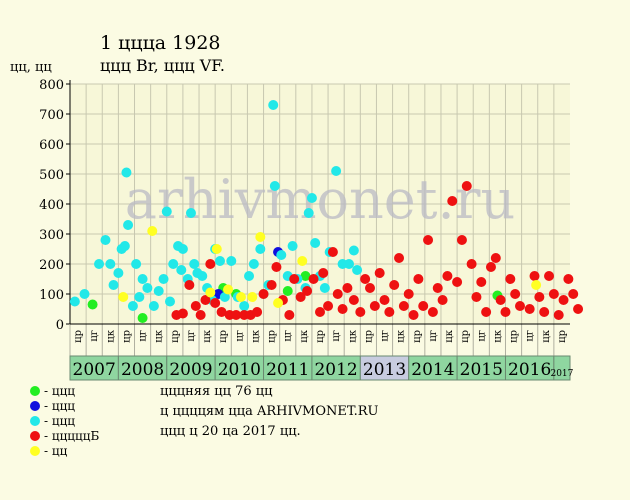 This screenshot has height=500, width=630. Describe the element at coordinates (94, 370) in the screenshot. I see `year-label: 2007` at that location.